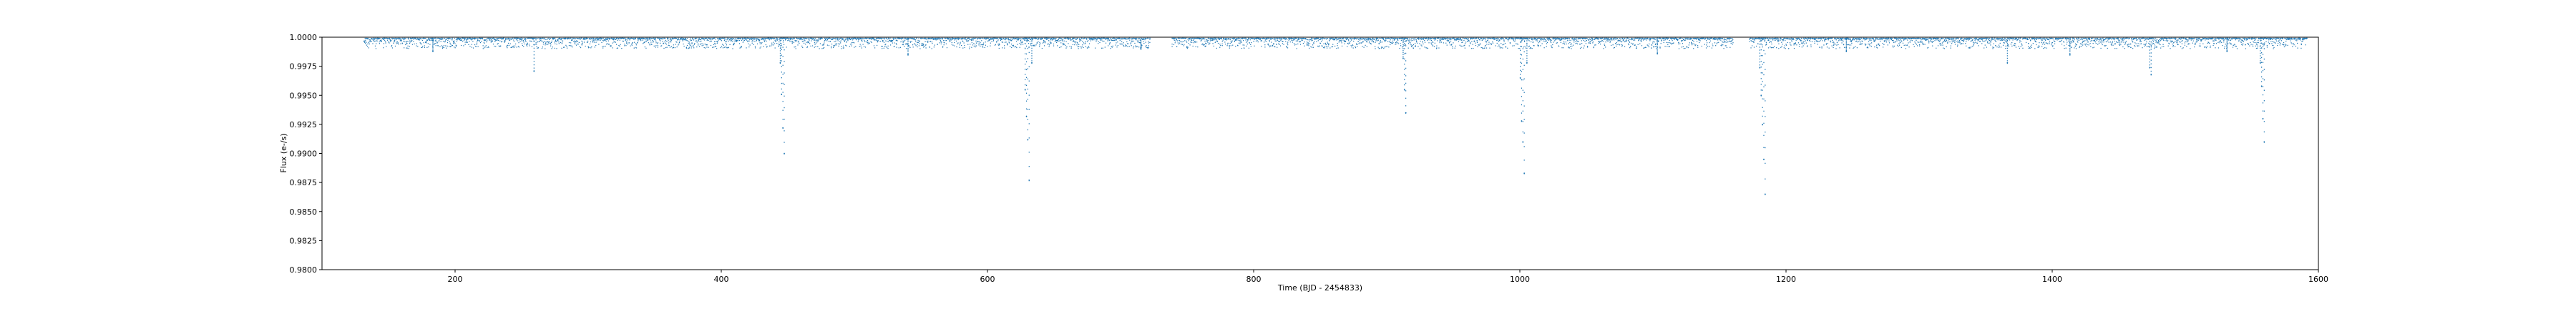  Describe the element at coordinates (1335, 43) in the screenshot. I see `baseline-points` at that location.